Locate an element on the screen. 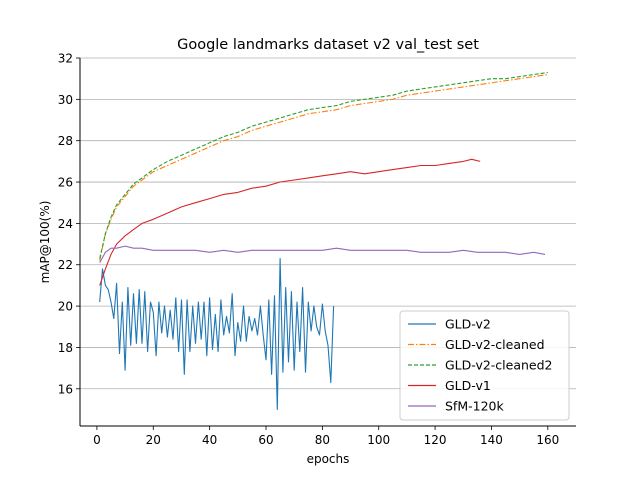 This screenshot has height=484, width=640. y-tick-label: 22 is located at coordinates (65, 265).